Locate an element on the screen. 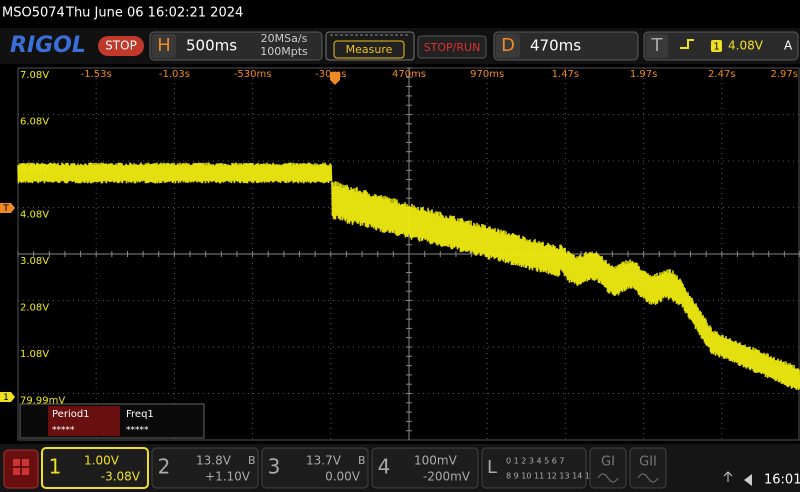  gen1-label: GI is located at coordinates (608, 462).